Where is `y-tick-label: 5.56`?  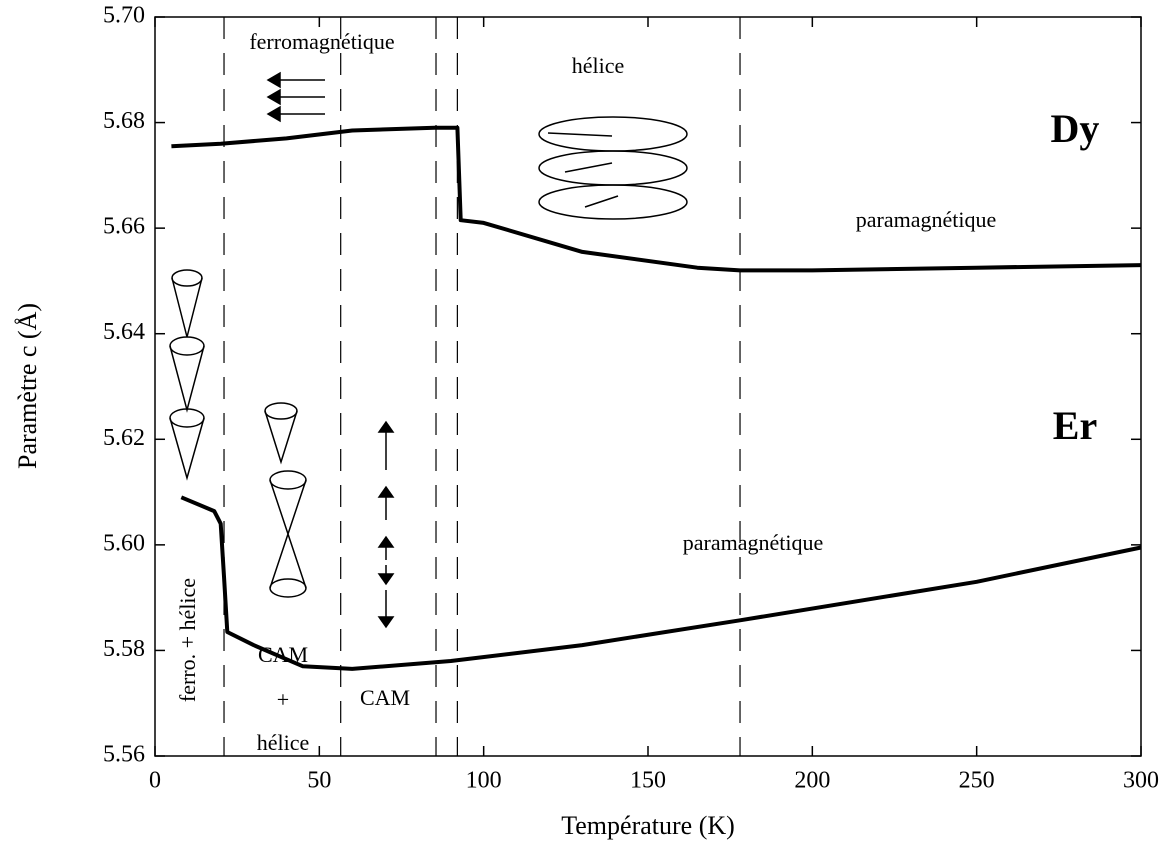 y-tick-label: 5.56 is located at coordinates (124, 755).